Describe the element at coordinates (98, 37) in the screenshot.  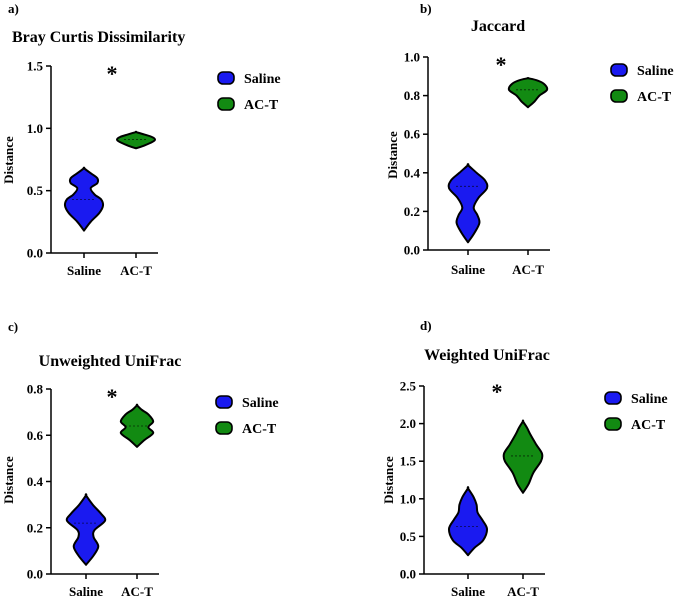
I see `chart-title: Bray Curtis Dissimilarity` at that location.